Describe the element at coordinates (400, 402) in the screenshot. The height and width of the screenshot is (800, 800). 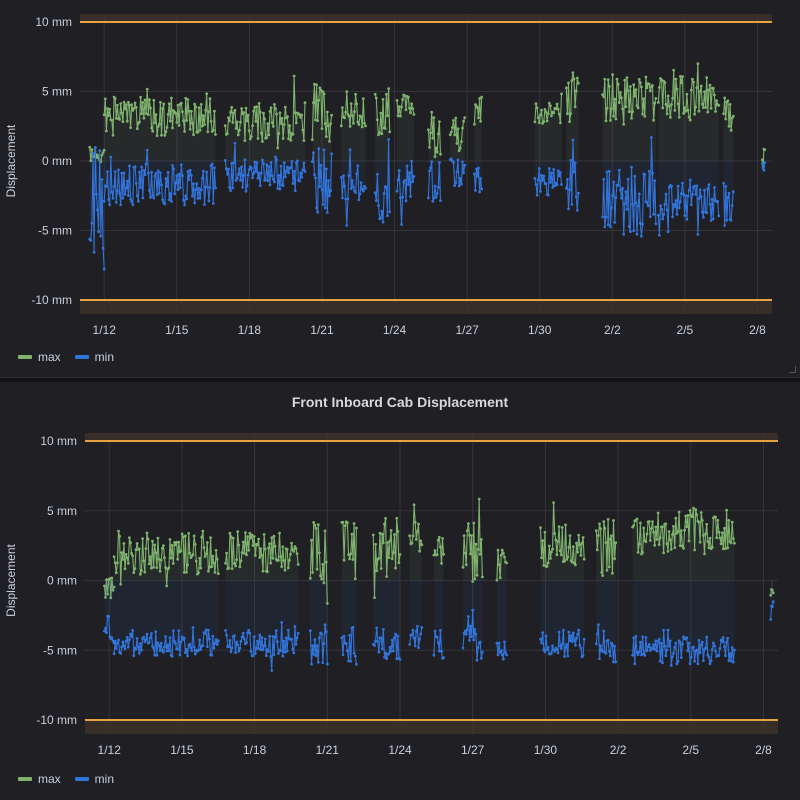
I see `panel-title: Front Inboard Cab Displacement` at that location.